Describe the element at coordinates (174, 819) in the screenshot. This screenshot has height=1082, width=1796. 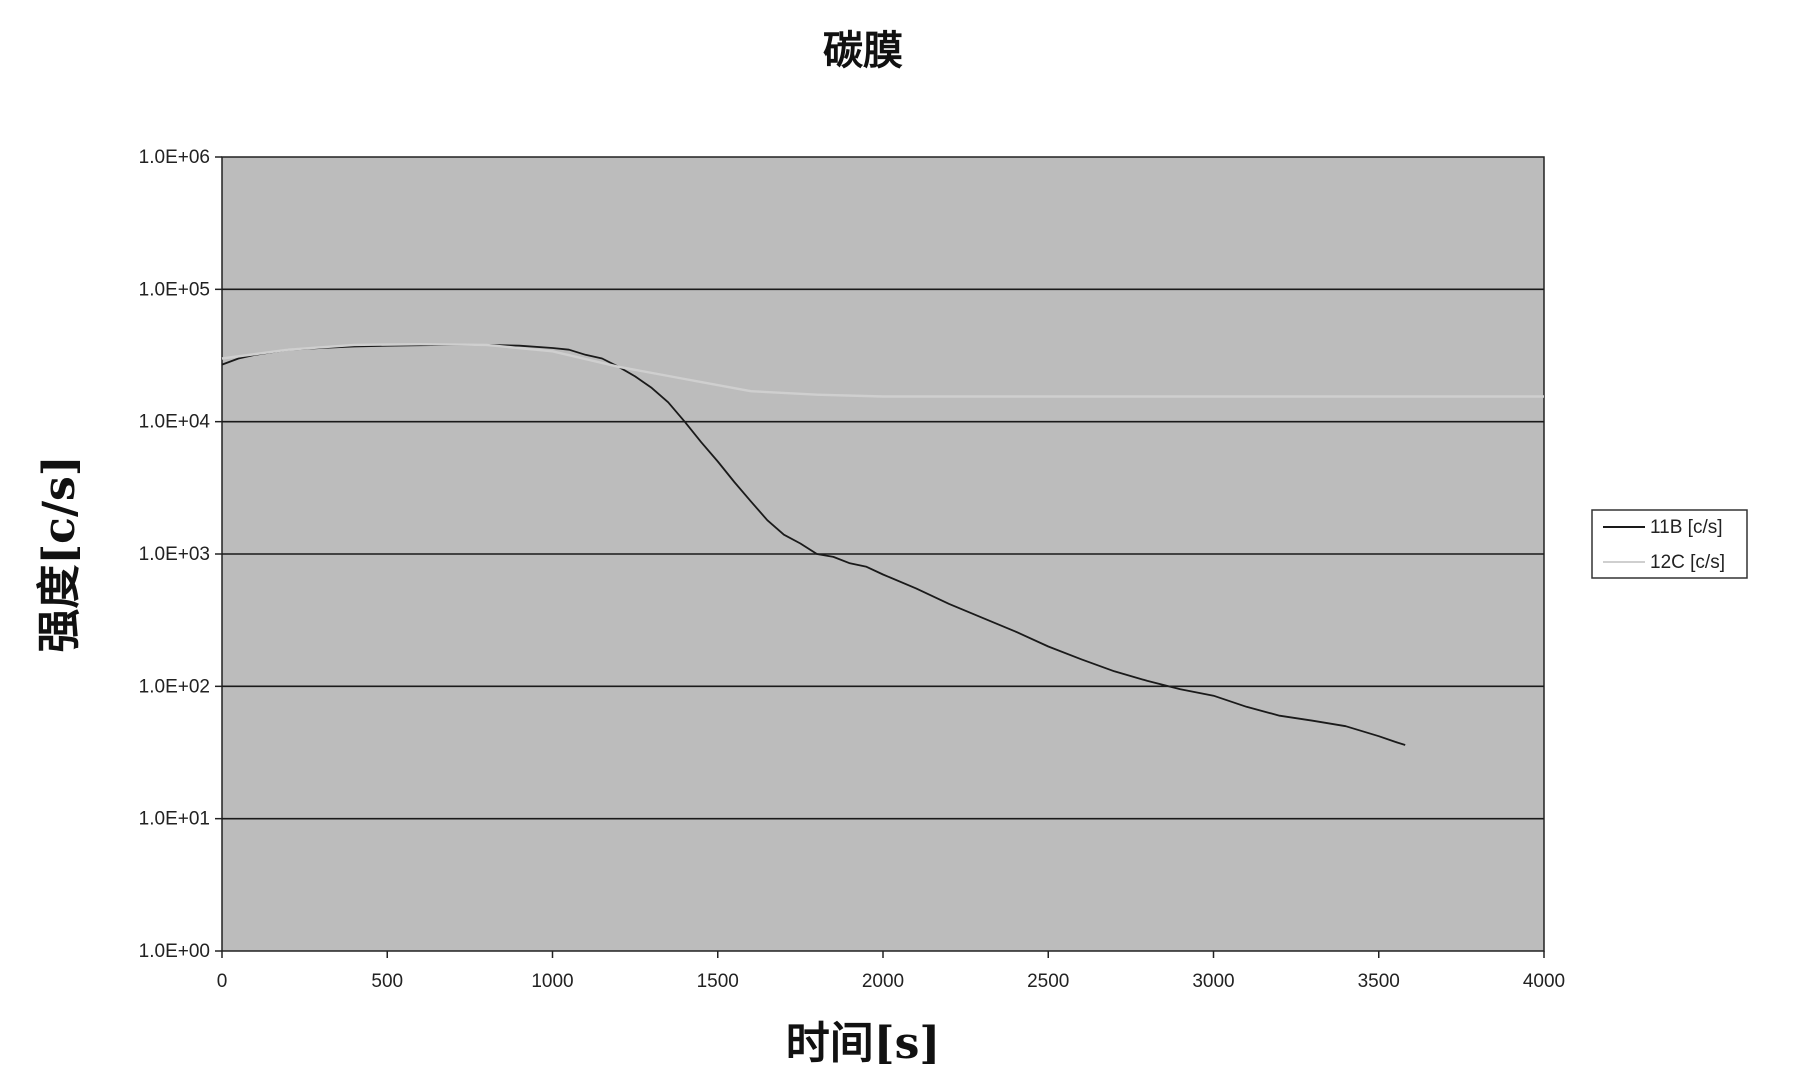
I see `y-tick-label: 1.0E+01` at that location.